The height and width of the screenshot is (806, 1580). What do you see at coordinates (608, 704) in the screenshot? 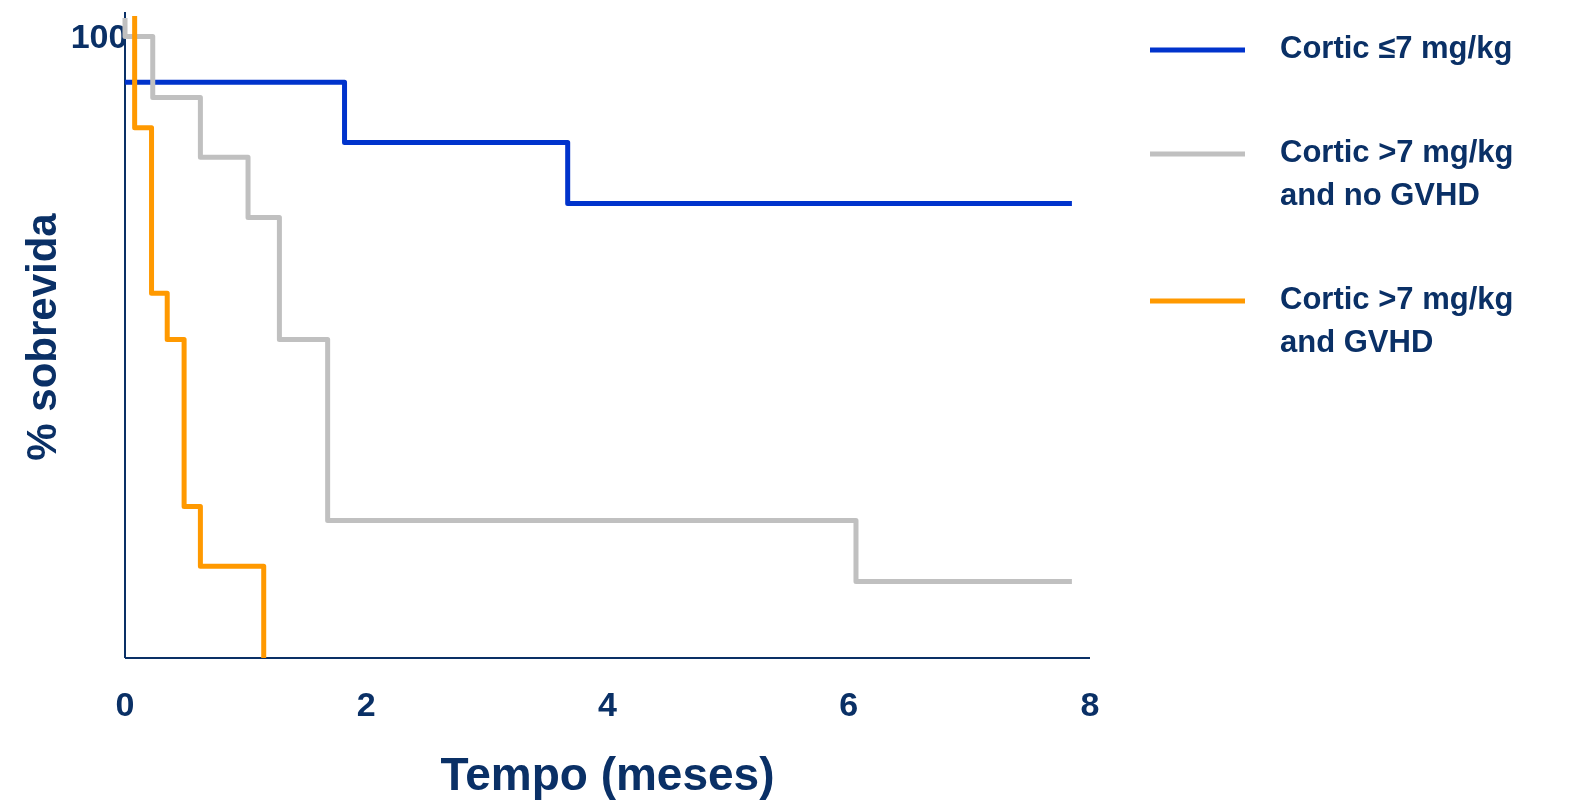
I see `x-tick-label: 4` at bounding box center [608, 704].